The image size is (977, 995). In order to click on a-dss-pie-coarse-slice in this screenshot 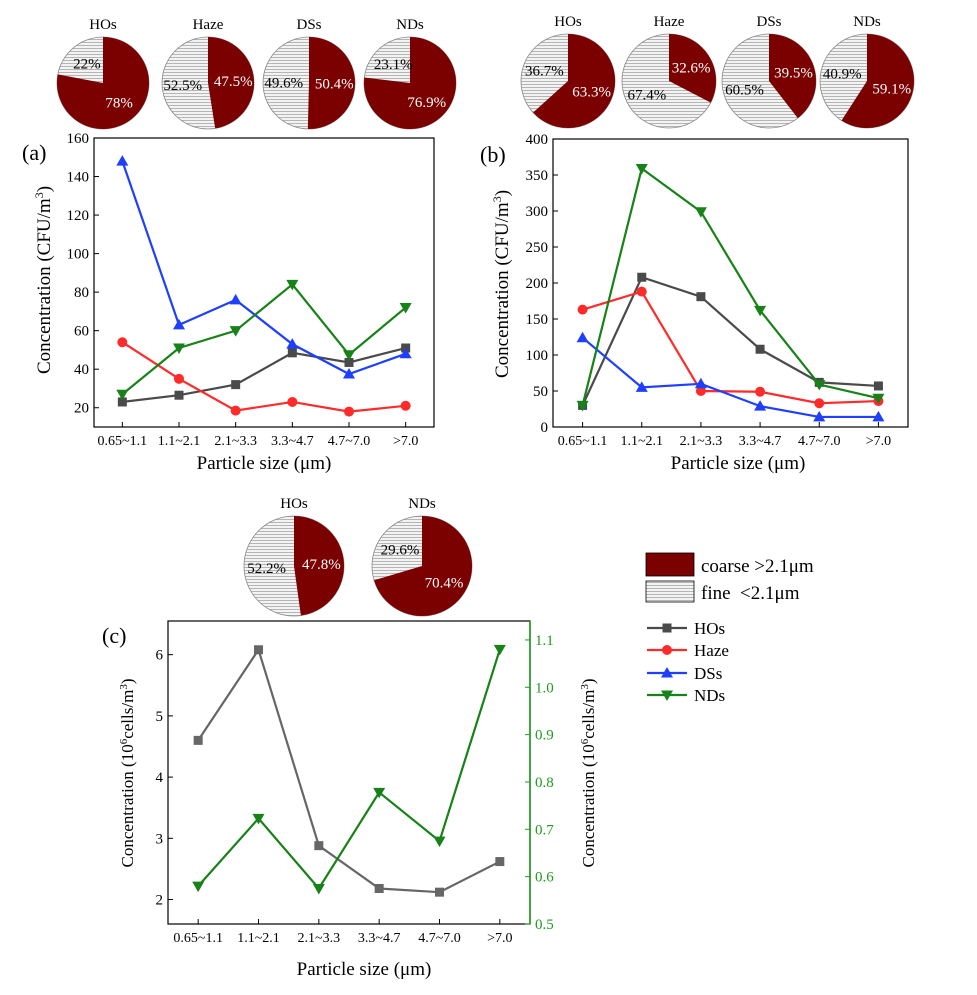, I will do `click(331, 83)`.